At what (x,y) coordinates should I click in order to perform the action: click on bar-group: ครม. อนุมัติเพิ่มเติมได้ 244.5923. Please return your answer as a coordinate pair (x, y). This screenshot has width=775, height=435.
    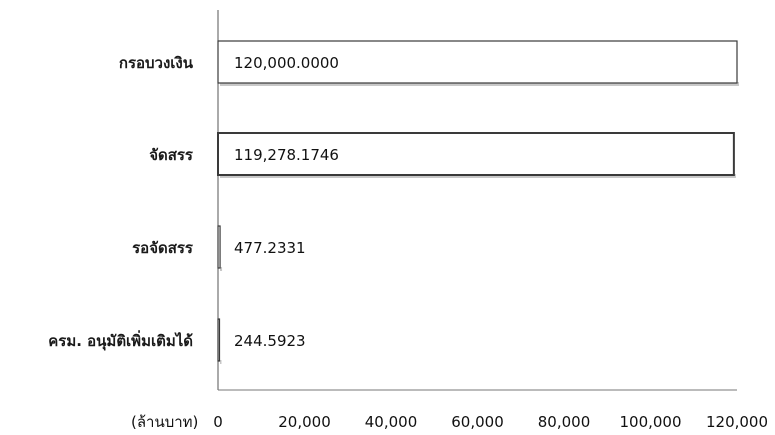
    Looking at the image, I should click on (177, 341).